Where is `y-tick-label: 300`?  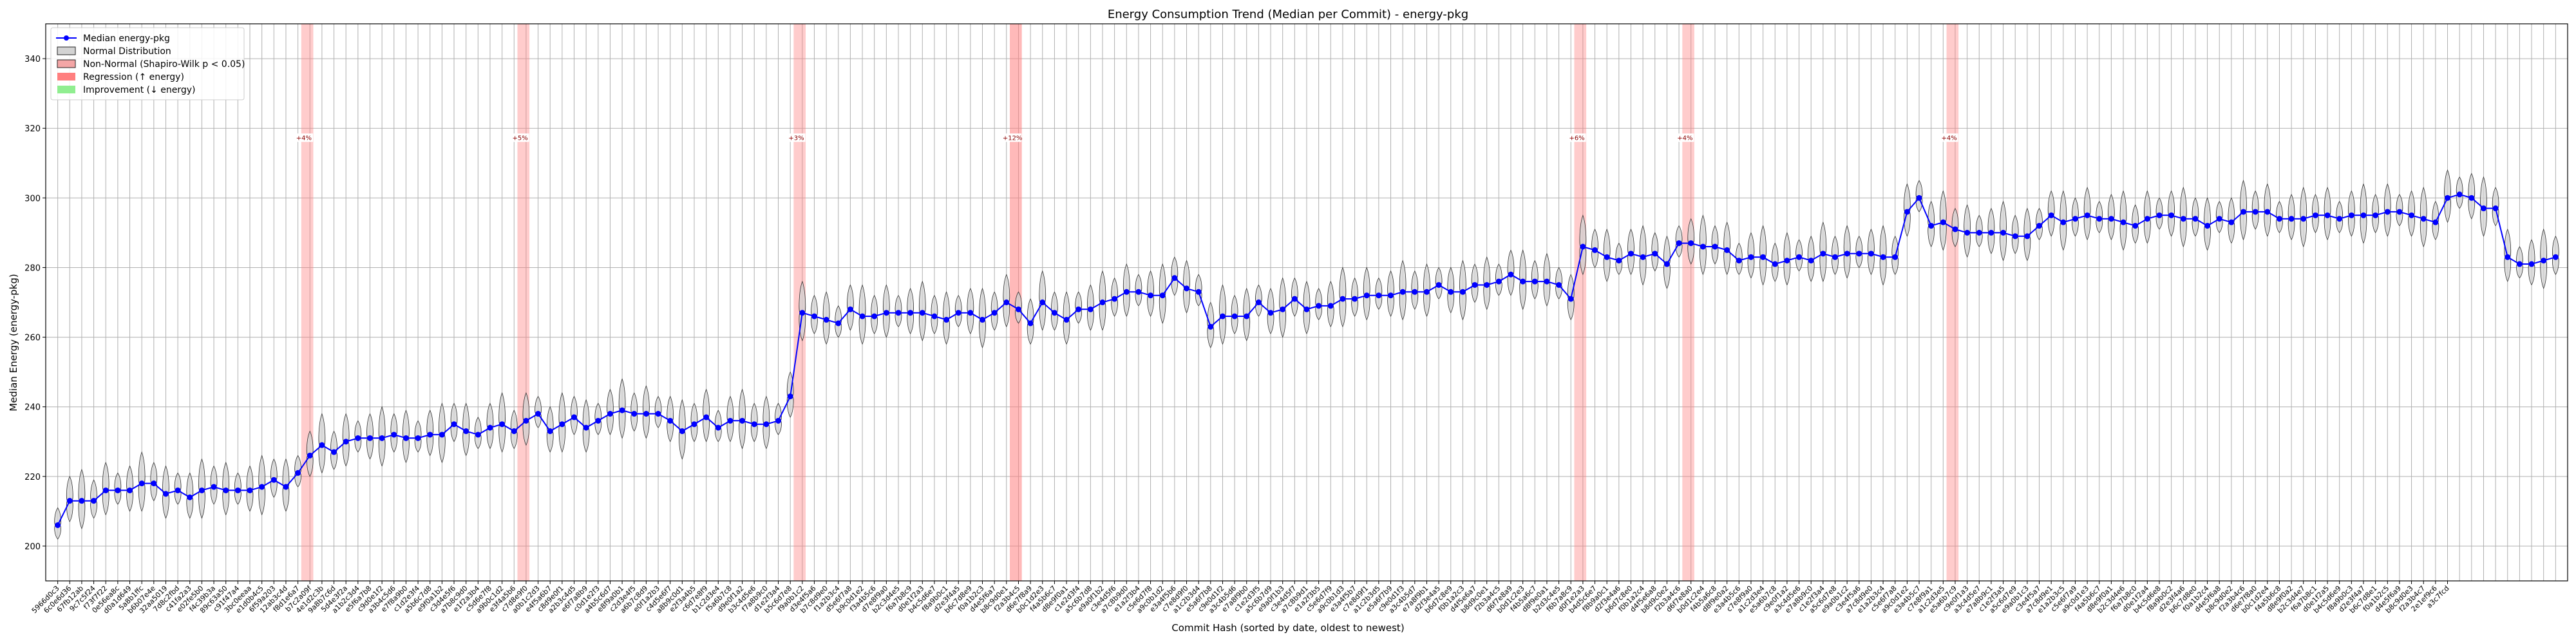
y-tick-label: 300 is located at coordinates (32, 199).